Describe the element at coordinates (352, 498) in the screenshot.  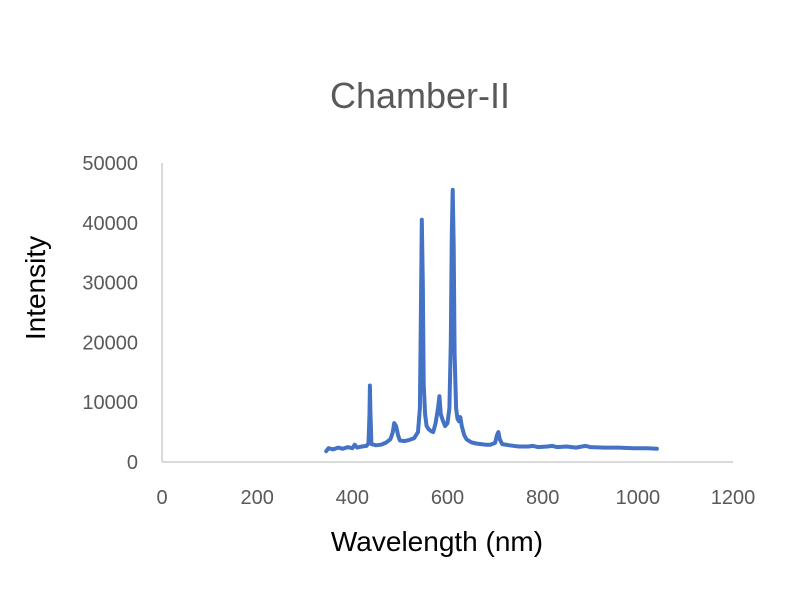
I see `x-tick-label: 400` at that location.